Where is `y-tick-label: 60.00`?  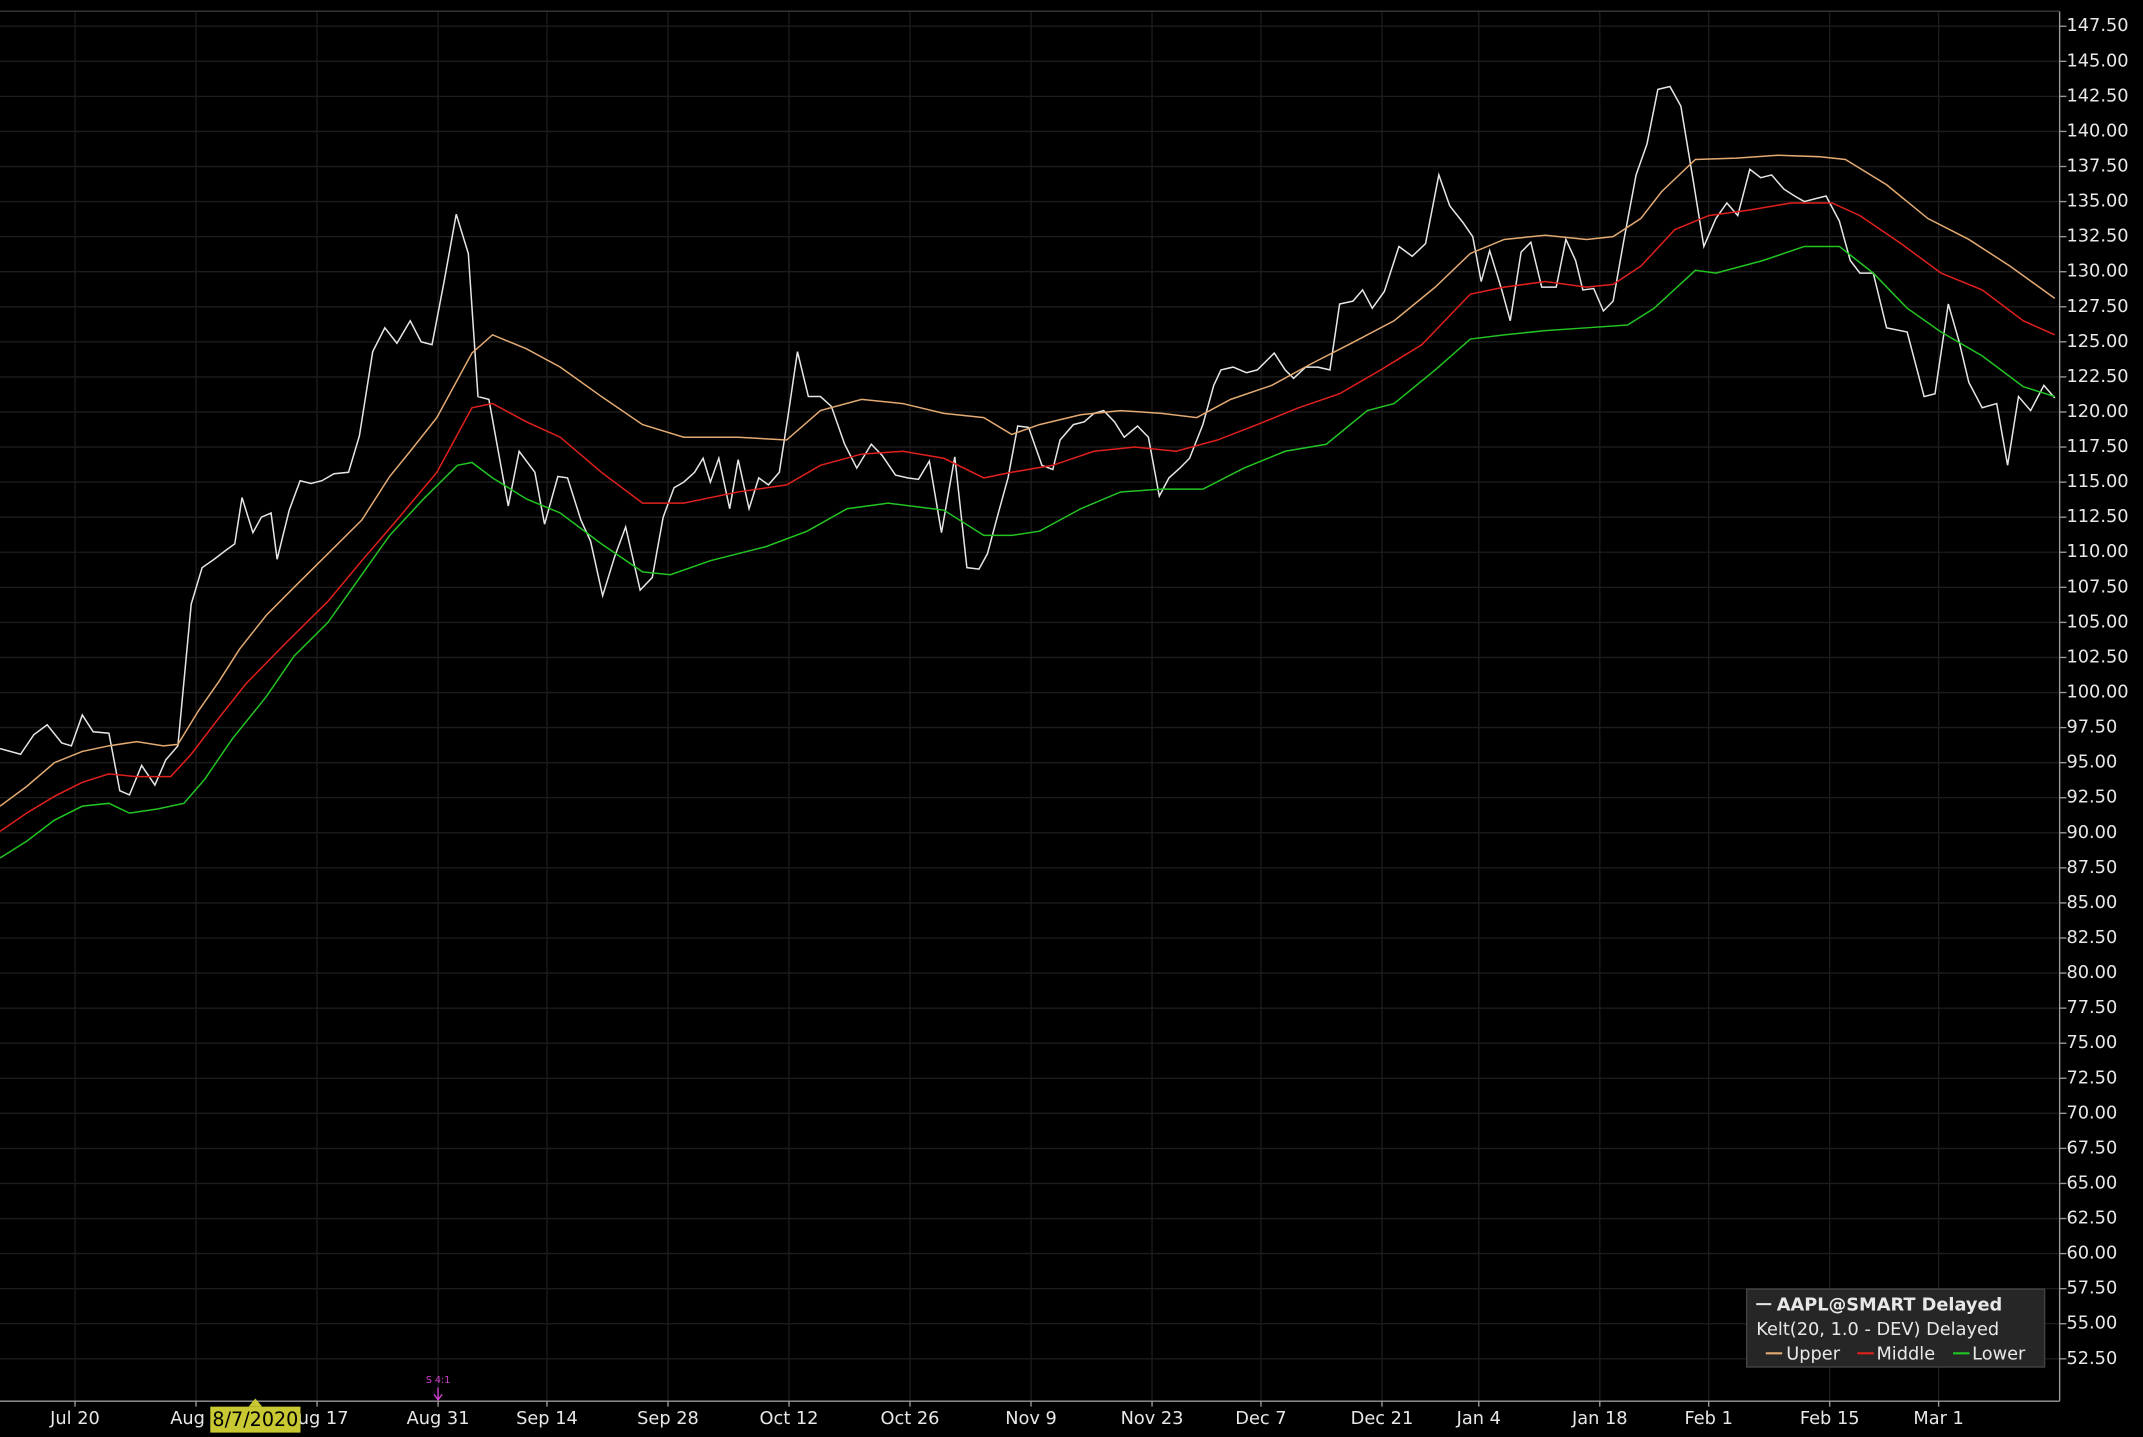
y-tick-label: 60.00 is located at coordinates (2091, 1254).